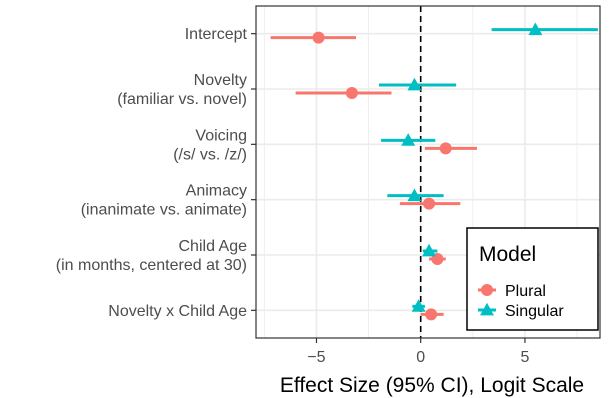  What do you see at coordinates (532, 279) in the screenshot?
I see `legend: Model Plural Singular` at bounding box center [532, 279].